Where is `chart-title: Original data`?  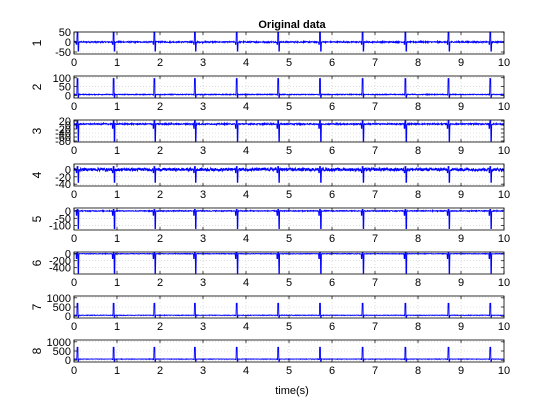
chart-title: Original data is located at coordinates (292, 25).